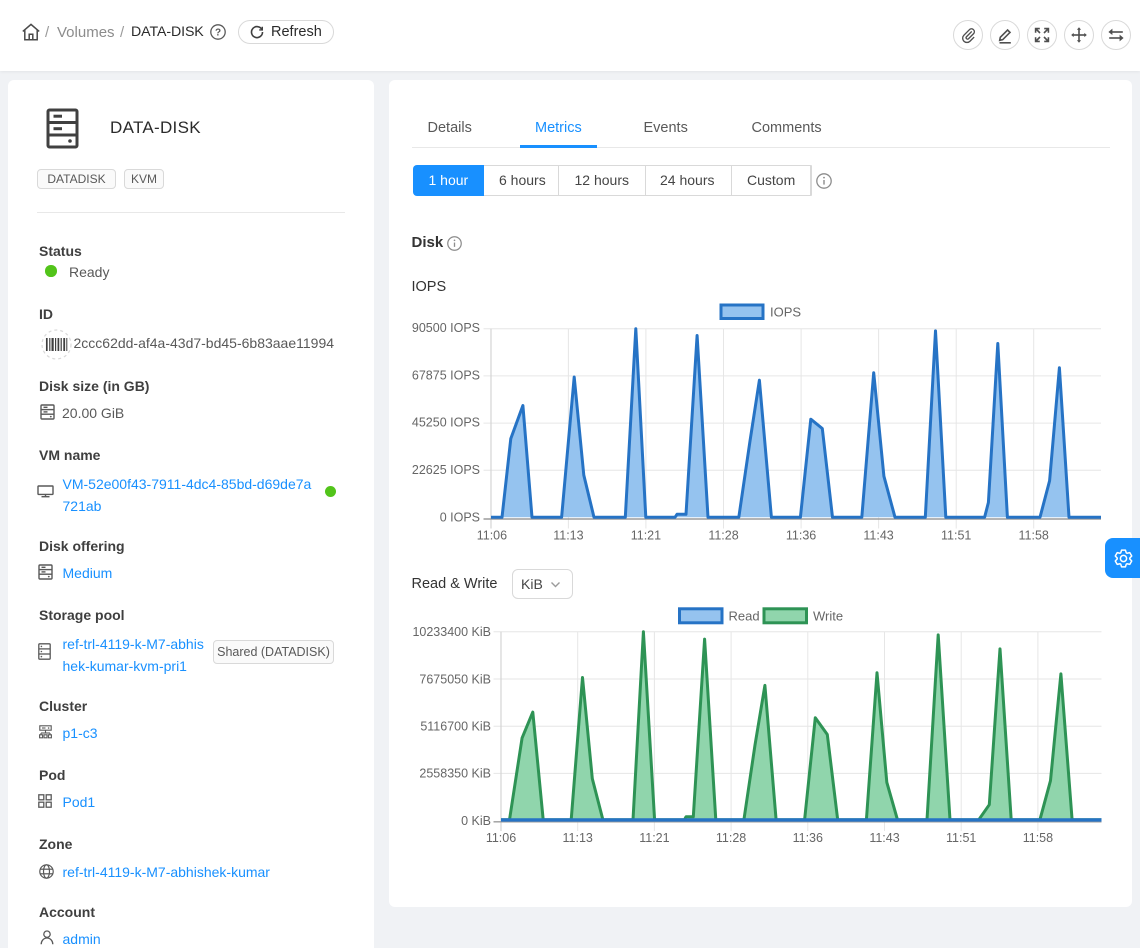  Describe the element at coordinates (446, 423) in the screenshot. I see `svg-text: 45250 IOPS` at that location.